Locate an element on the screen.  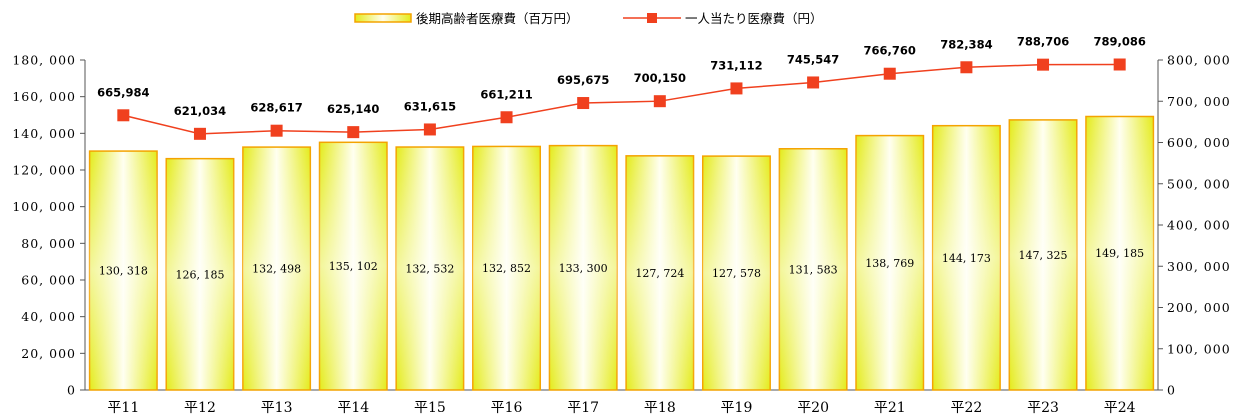
line-value-label: 700,150 is located at coordinates (660, 78).